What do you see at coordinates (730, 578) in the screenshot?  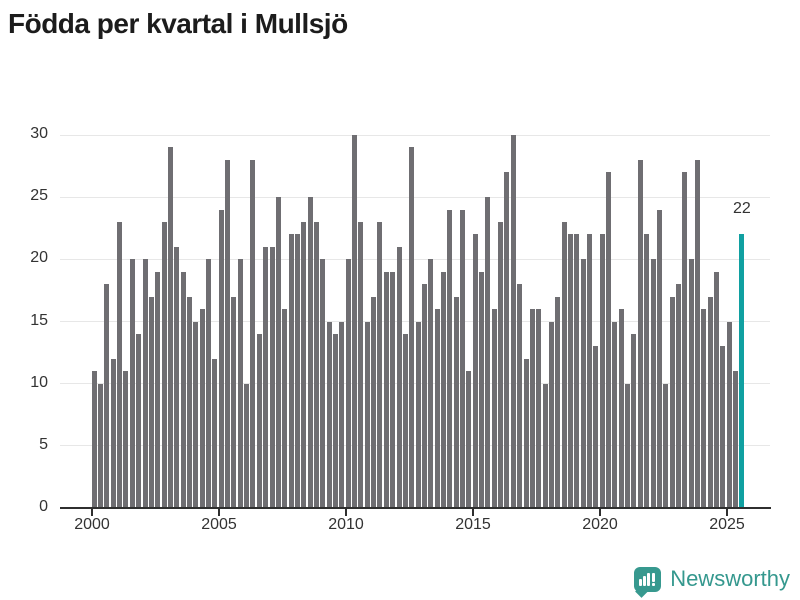 I see `brand-name: Newsworthy` at bounding box center [730, 578].